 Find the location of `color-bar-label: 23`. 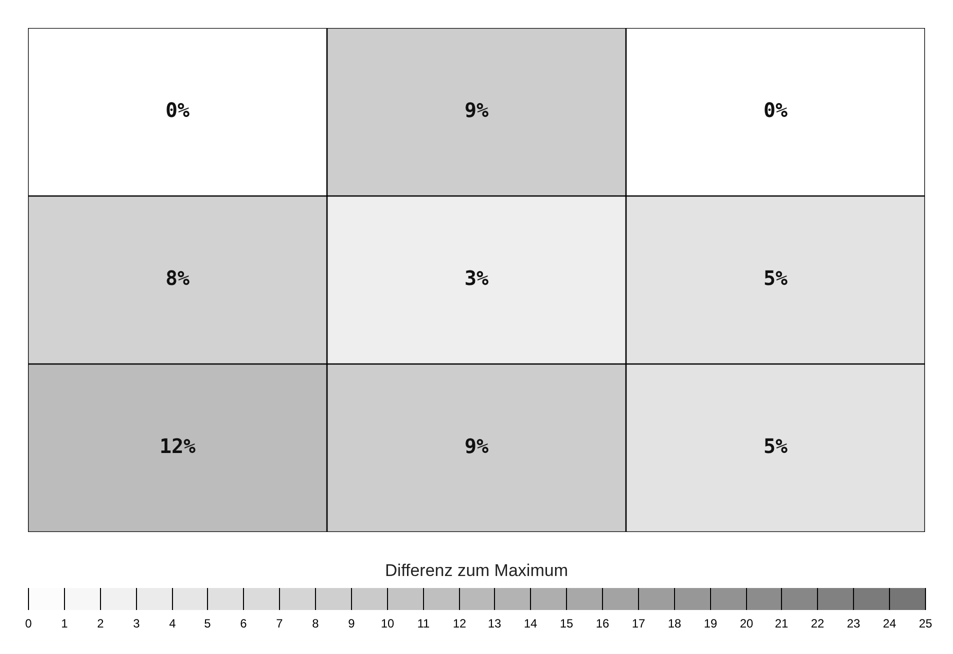

color-bar-label: 23 is located at coordinates (853, 623).